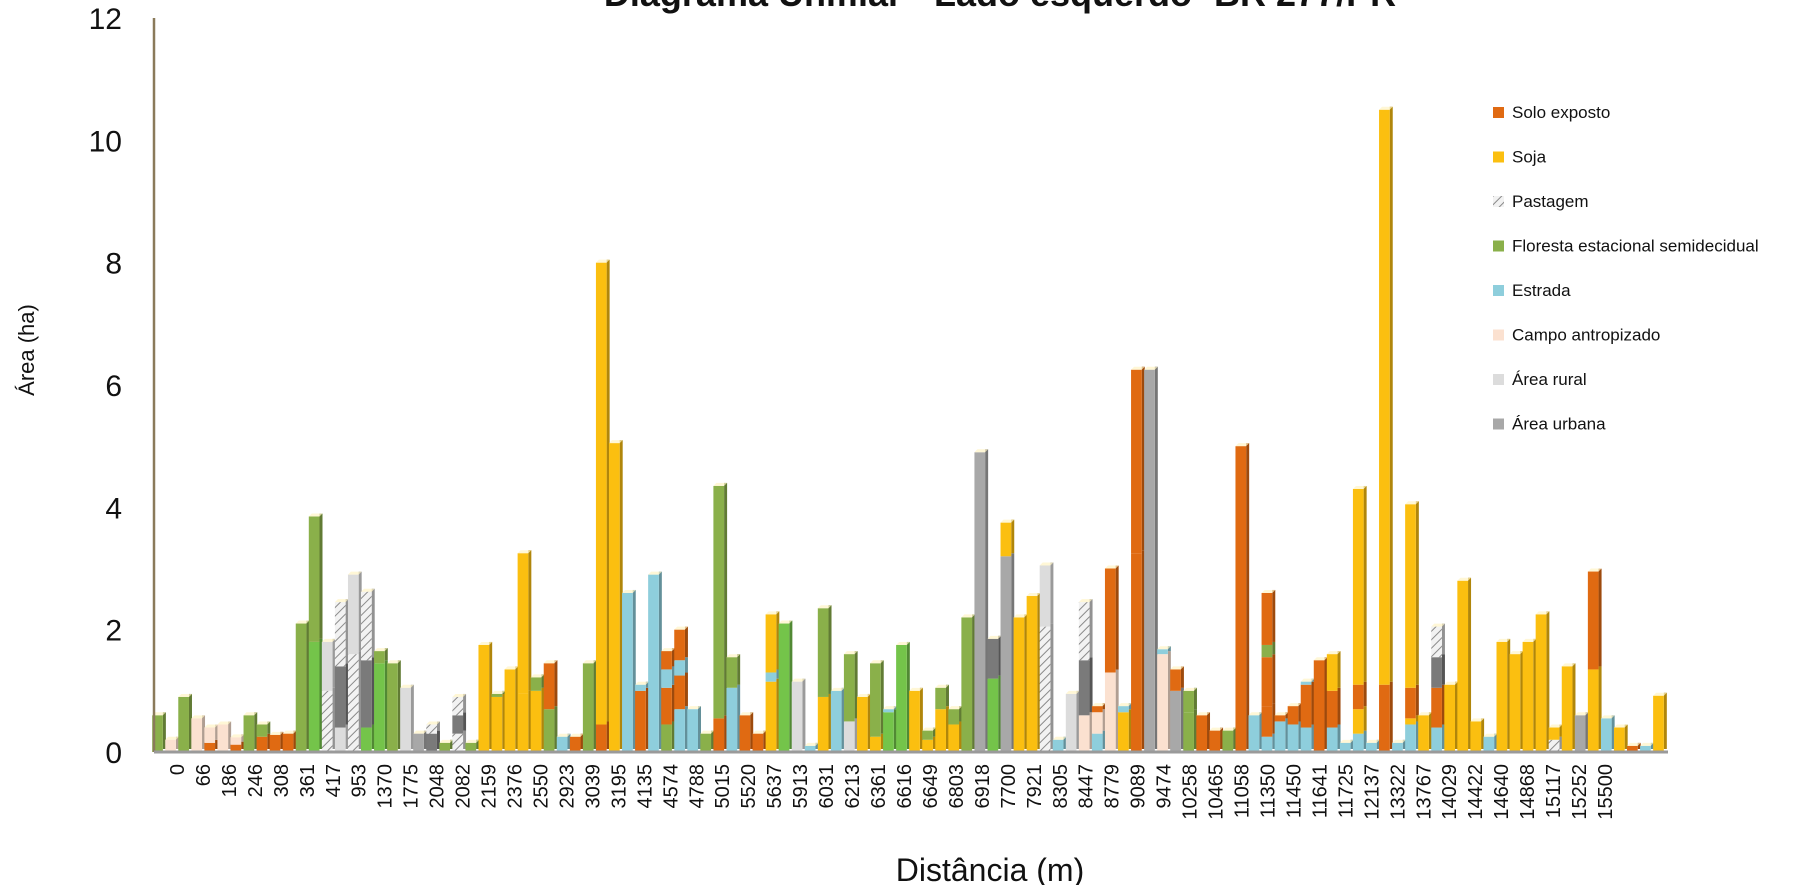 Image resolution: width=1810 pixels, height=885 pixels. I want to click on x-tick-label: 308, so click(282, 780).